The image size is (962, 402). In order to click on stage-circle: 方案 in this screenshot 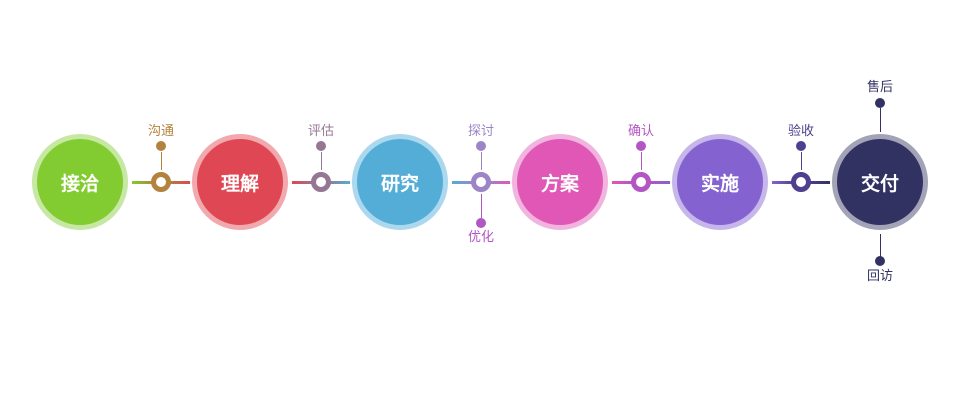, I will do `click(560, 182)`.